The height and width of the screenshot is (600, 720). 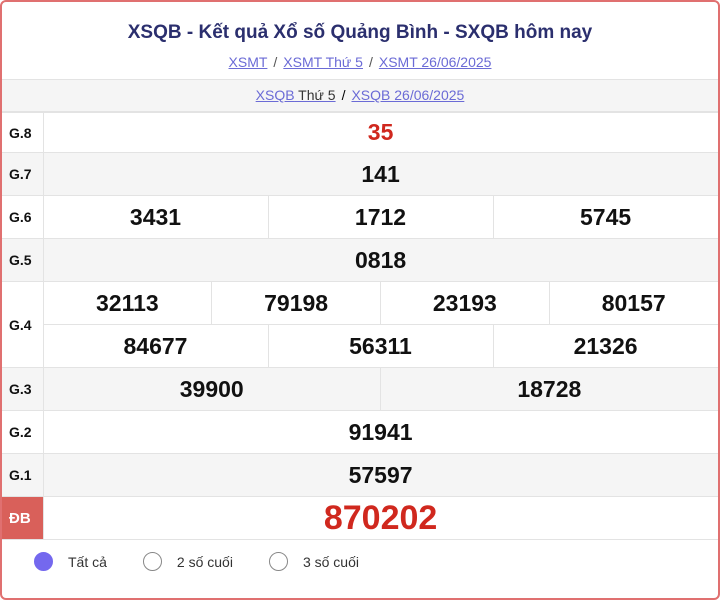 I want to click on breadcrumb-xsmt-date: XSMT 26/06/2025, so click(x=435, y=62).